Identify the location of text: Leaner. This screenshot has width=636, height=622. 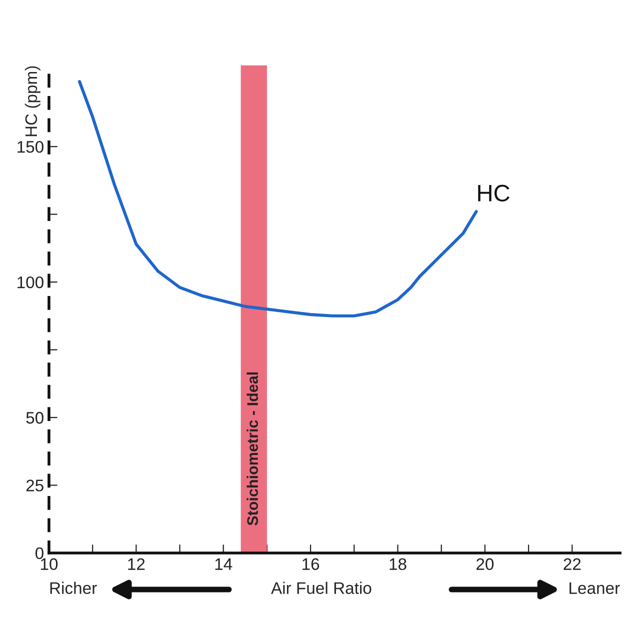
(595, 588).